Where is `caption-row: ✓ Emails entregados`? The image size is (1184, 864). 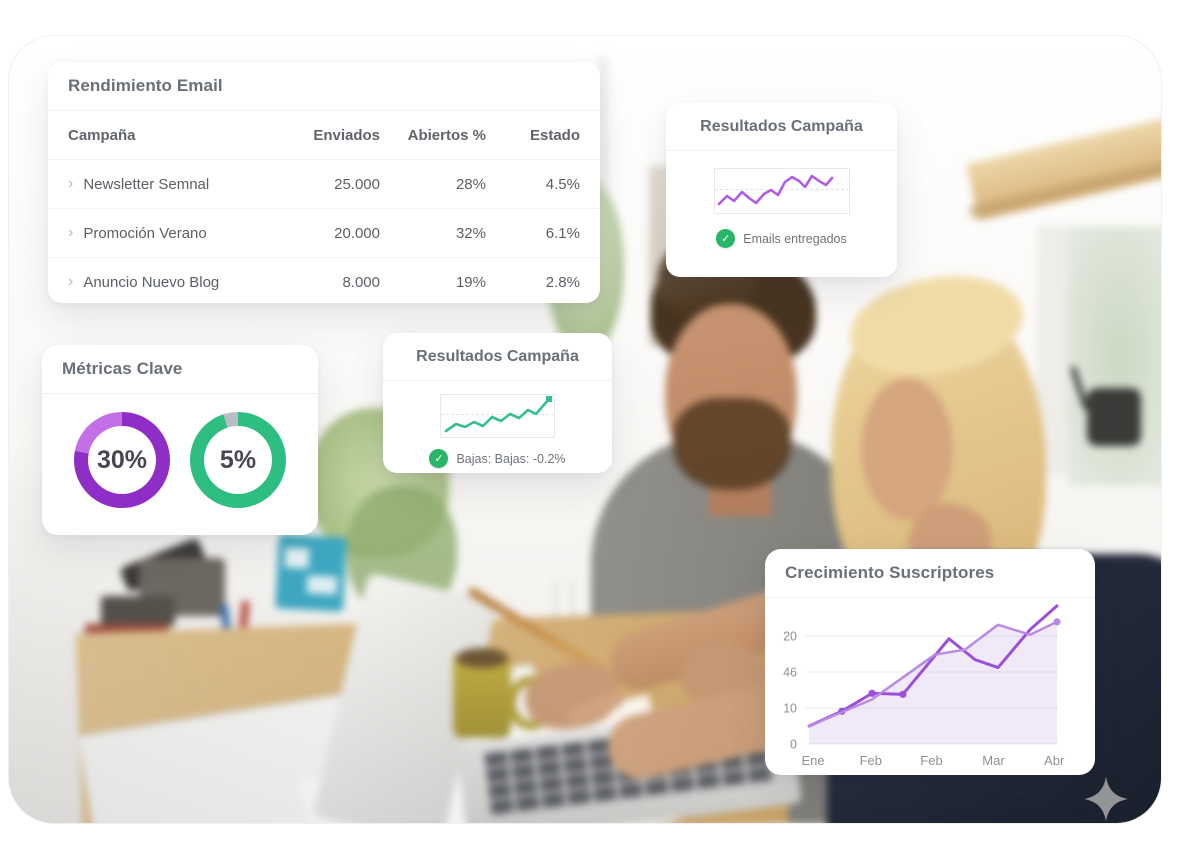 caption-row: ✓ Emails entregados is located at coordinates (781, 238).